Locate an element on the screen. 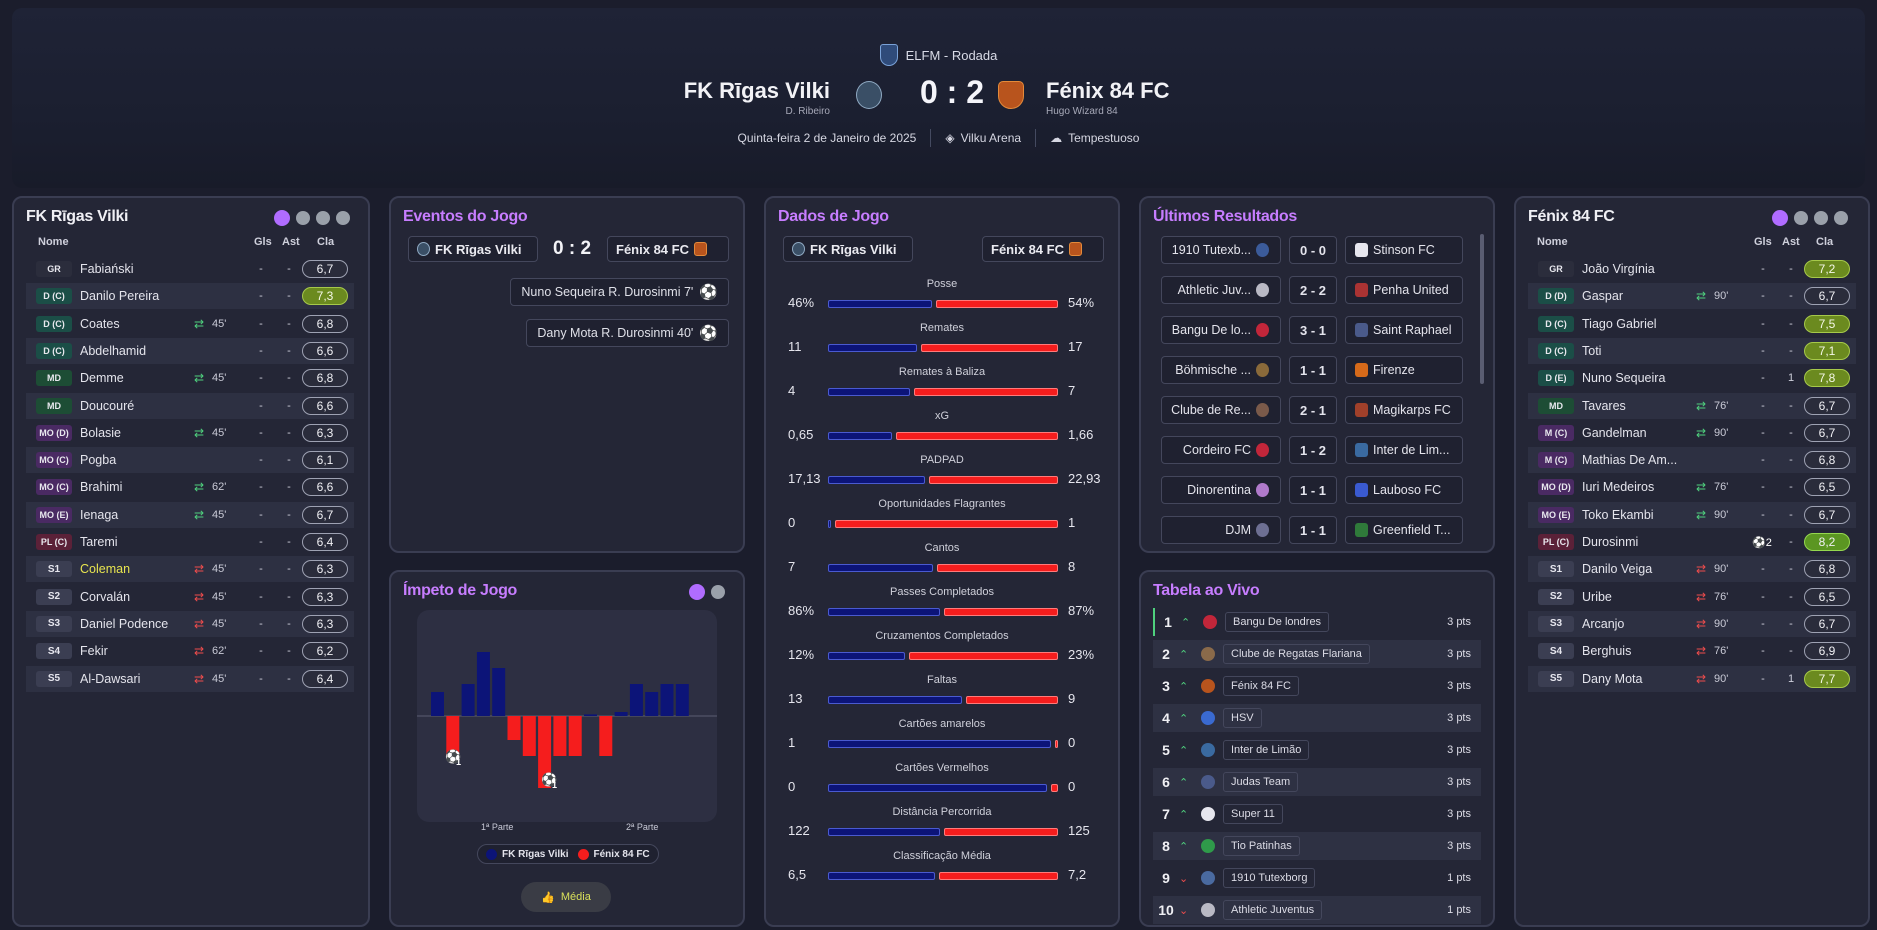  event-goal: Dany Mota R. Durosinmi 40' ⚽ is located at coordinates (627, 333).